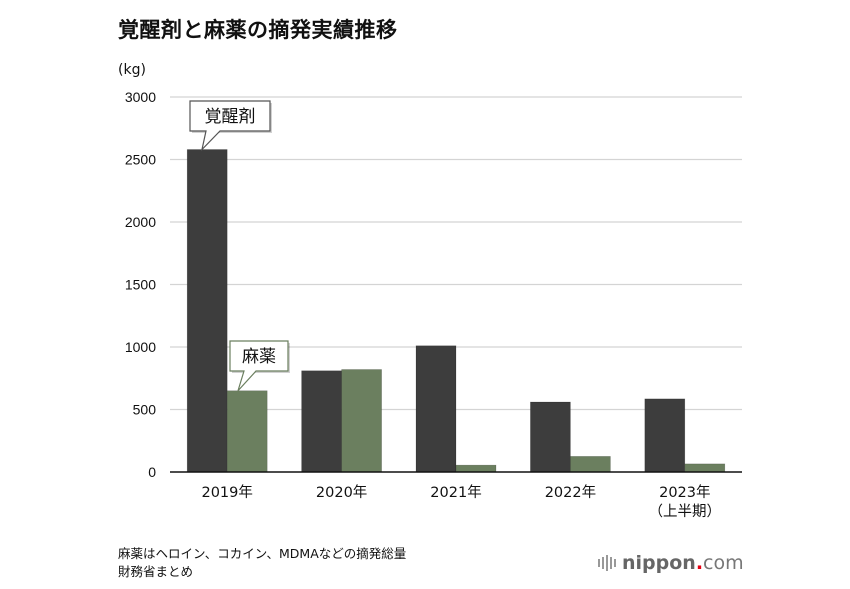 This screenshot has height=589, width=850. I want to click on nippon-logo: nippon. com, so click(671, 563).